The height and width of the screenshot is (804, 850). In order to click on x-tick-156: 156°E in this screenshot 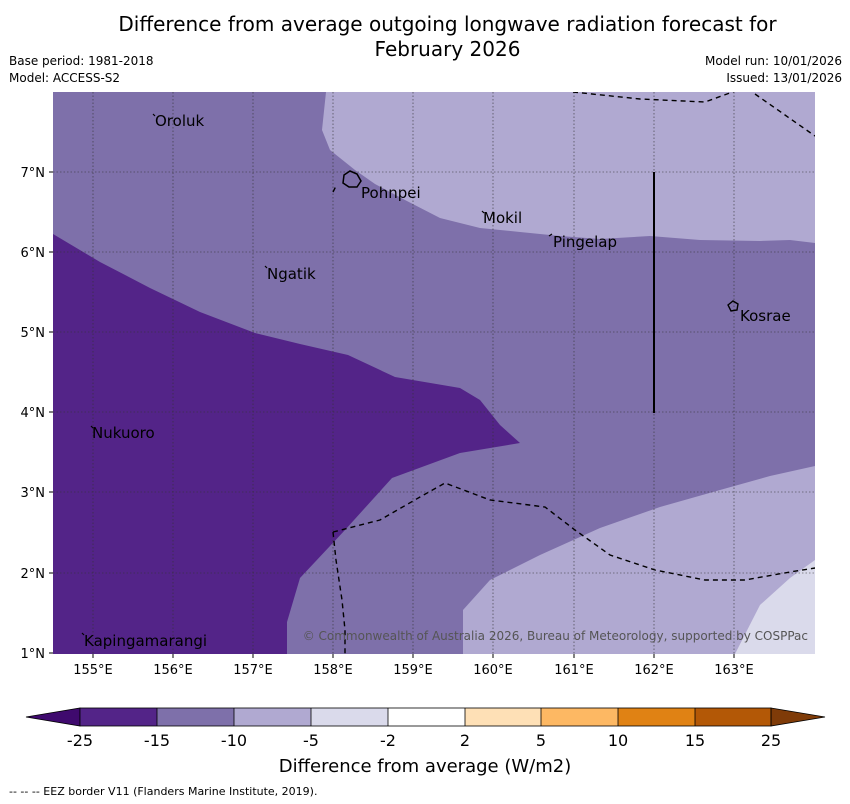, I will do `click(173, 670)`.